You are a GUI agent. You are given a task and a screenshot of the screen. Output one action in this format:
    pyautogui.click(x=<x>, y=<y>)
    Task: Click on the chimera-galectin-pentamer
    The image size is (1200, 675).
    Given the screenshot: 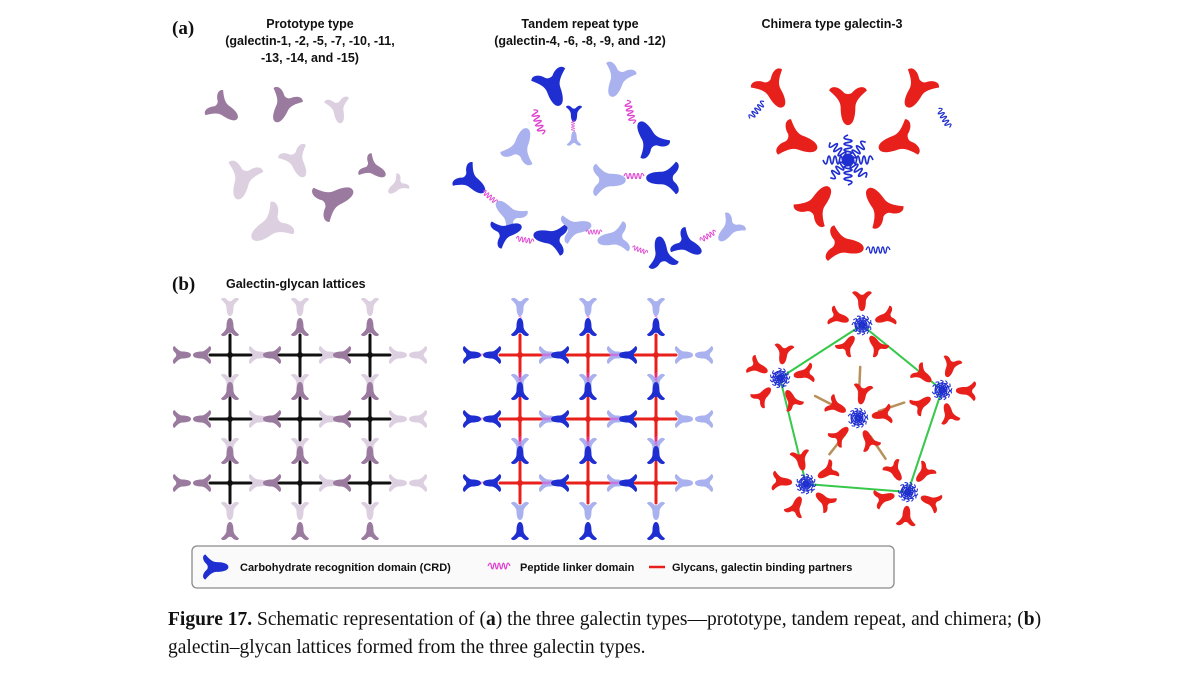 What is the action you would take?
    pyautogui.click(x=850, y=166)
    